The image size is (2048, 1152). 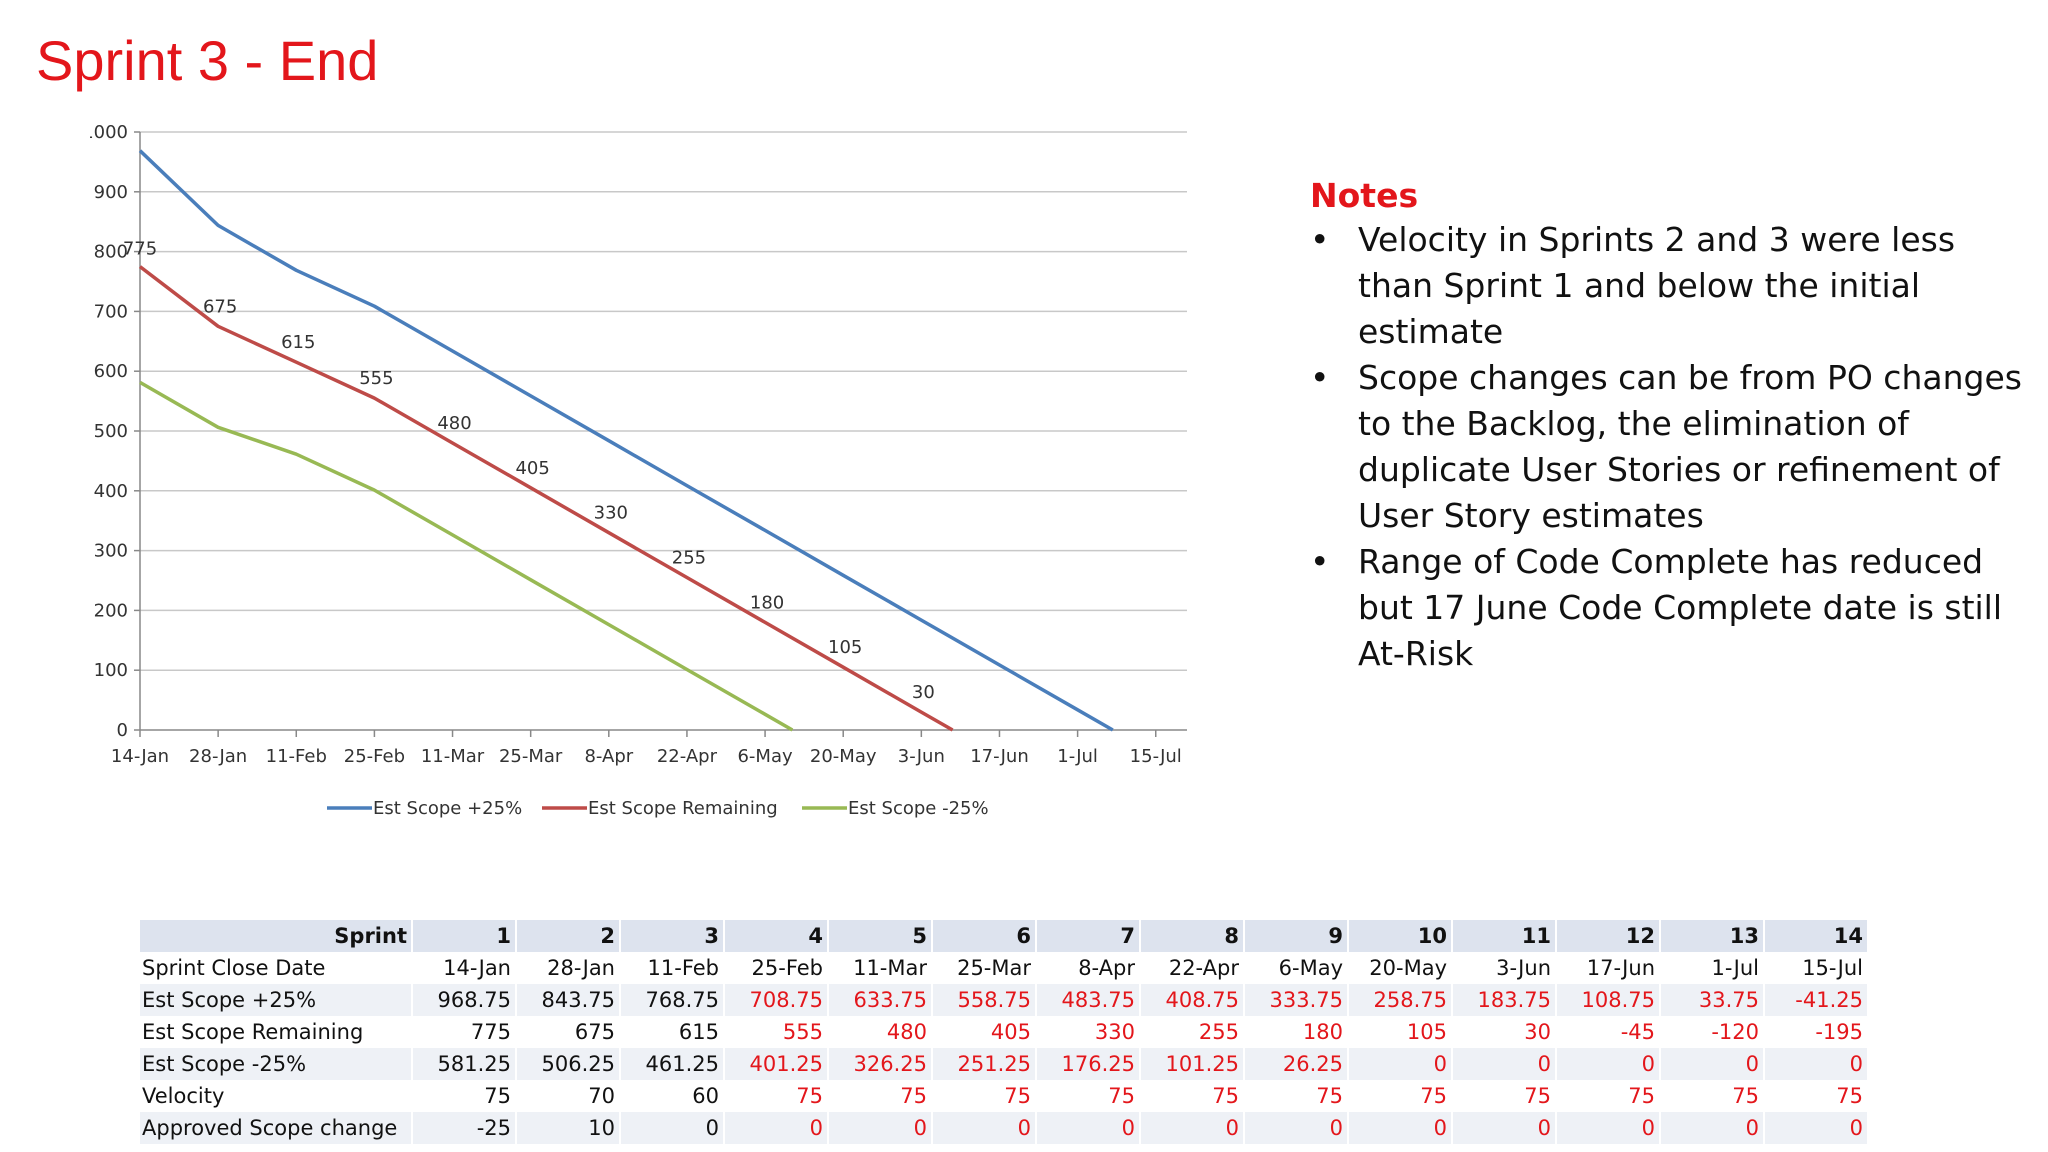 What do you see at coordinates (879, 1032) in the screenshot?
I see `table-cell: 480` at bounding box center [879, 1032].